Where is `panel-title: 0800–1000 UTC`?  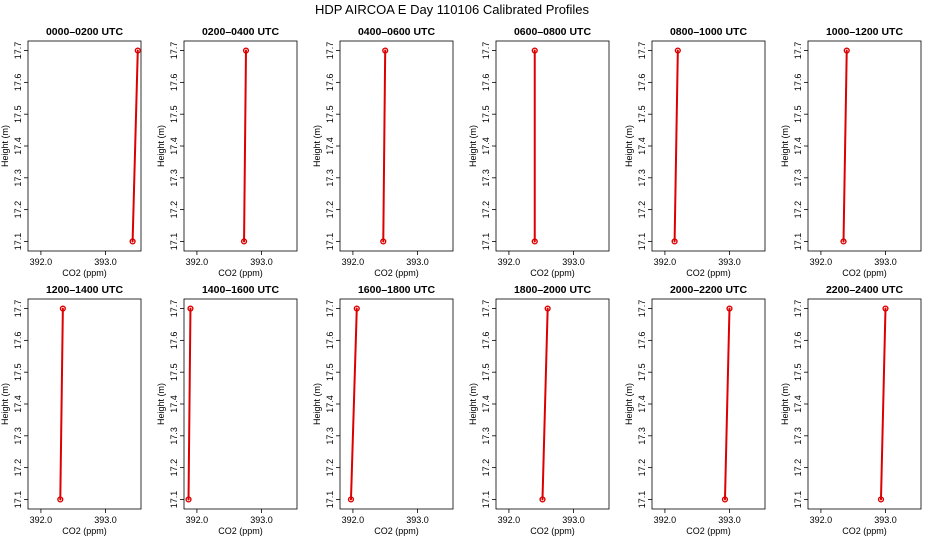
panel-title: 0800–1000 UTC is located at coordinates (708, 32).